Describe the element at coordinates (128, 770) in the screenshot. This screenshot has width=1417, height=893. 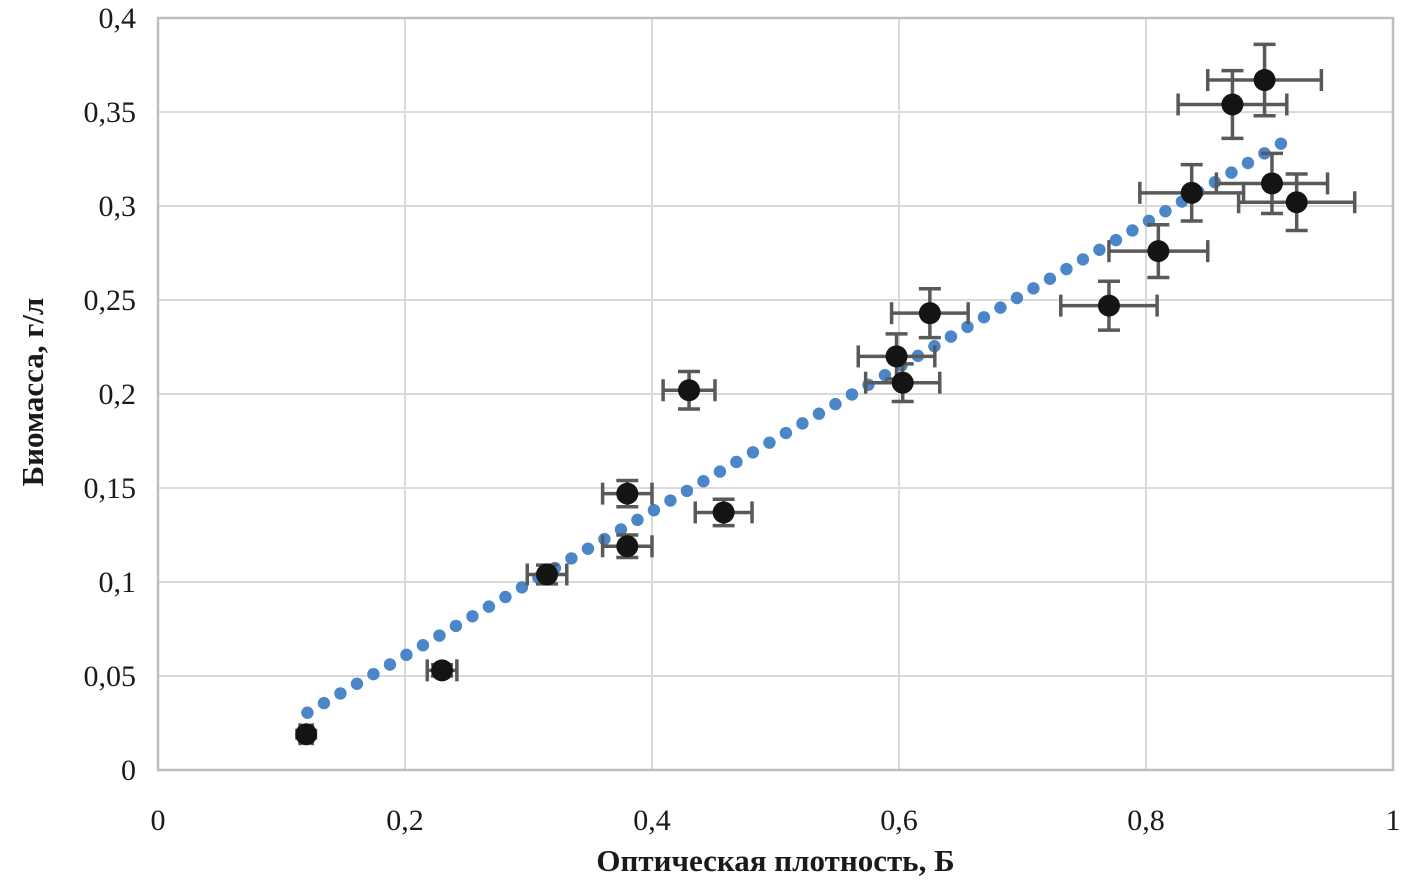
I see `y-tick-label: 0` at that location.